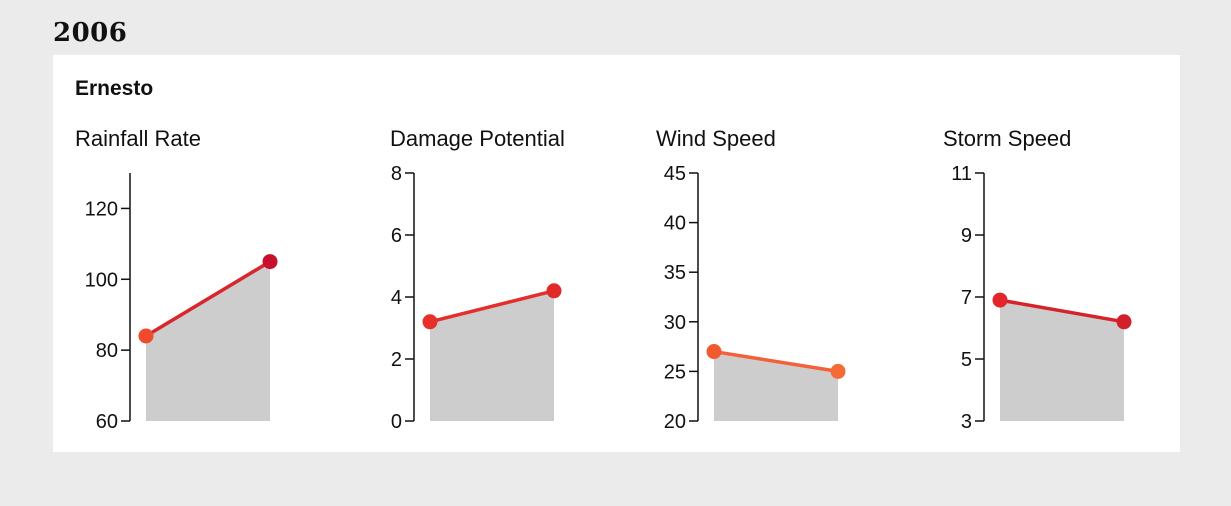 The width and height of the screenshot is (1231, 506). I want to click on wind-speed-tick-label: 30, so click(675, 323).